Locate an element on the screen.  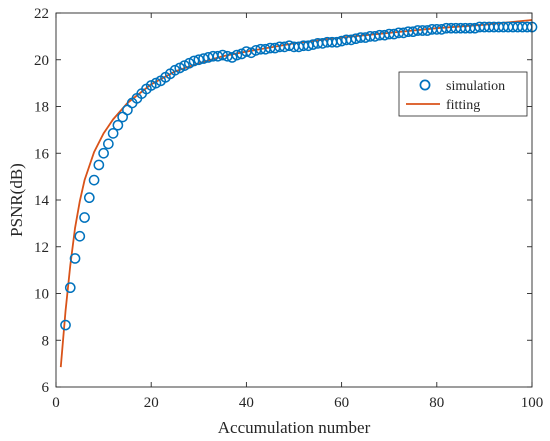
legend-box is located at coordinates (463, 94).